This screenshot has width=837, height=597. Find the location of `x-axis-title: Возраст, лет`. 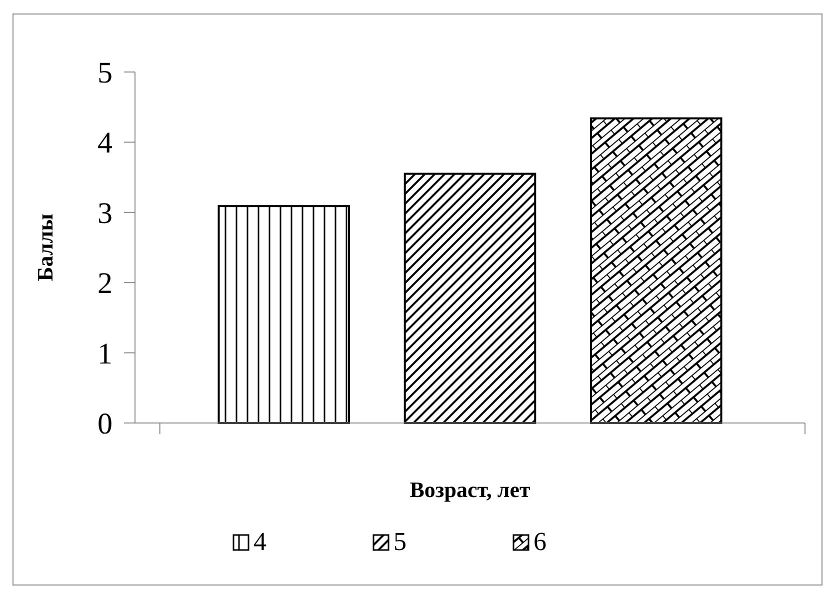

x-axis-title: Возраст, лет is located at coordinates (470, 489).